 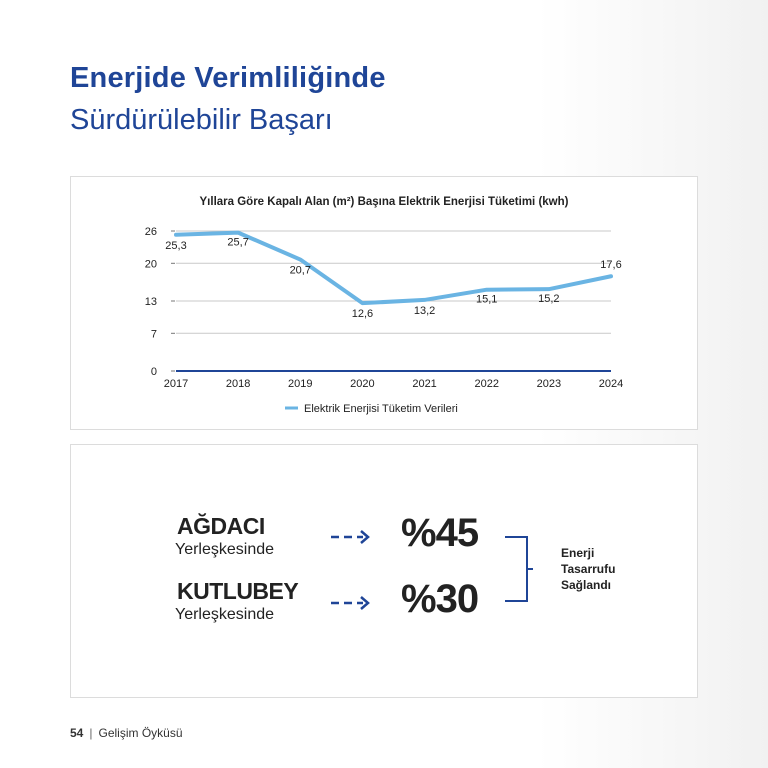 I want to click on savings-note: Enerji Tasarrufu Sağlandı, so click(x=596, y=569).